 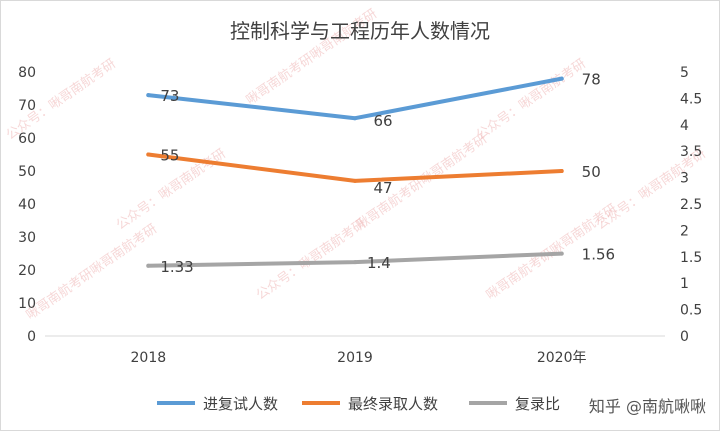 What do you see at coordinates (562, 358) in the screenshot?
I see `x-tick-label: 2020年` at bounding box center [562, 358].